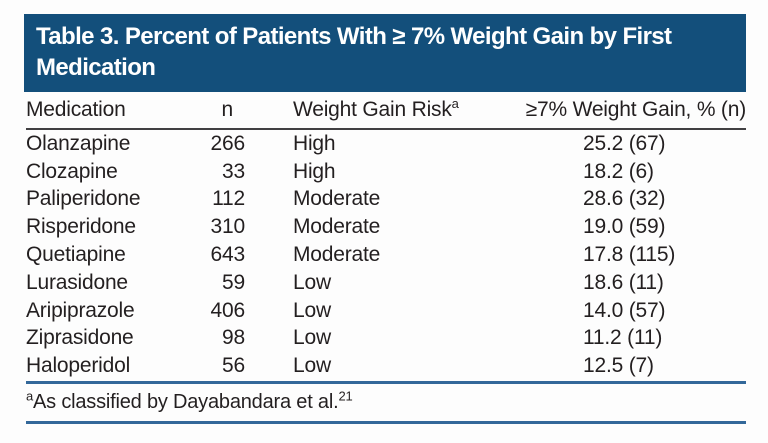 This screenshot has height=443, width=768. Describe the element at coordinates (189, 400) in the screenshot. I see `footnote-text: aAs classified by Dayabandara et al.21` at that location.